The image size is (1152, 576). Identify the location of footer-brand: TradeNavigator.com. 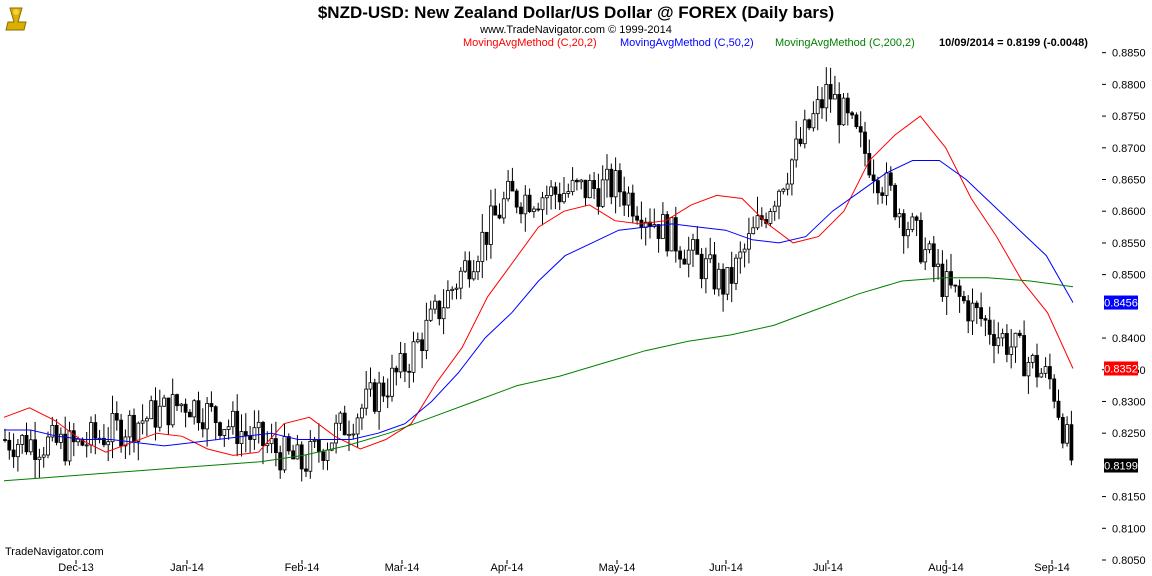
(54, 552).